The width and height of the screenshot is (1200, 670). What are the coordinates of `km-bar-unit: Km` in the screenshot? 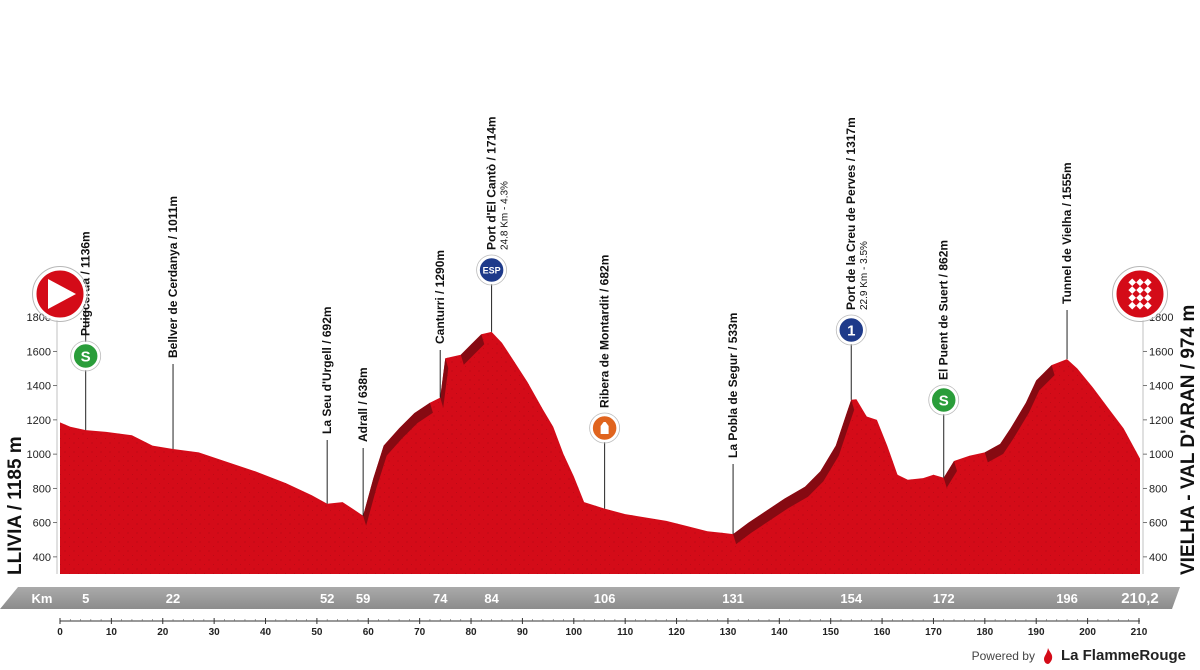 It's located at (42, 598).